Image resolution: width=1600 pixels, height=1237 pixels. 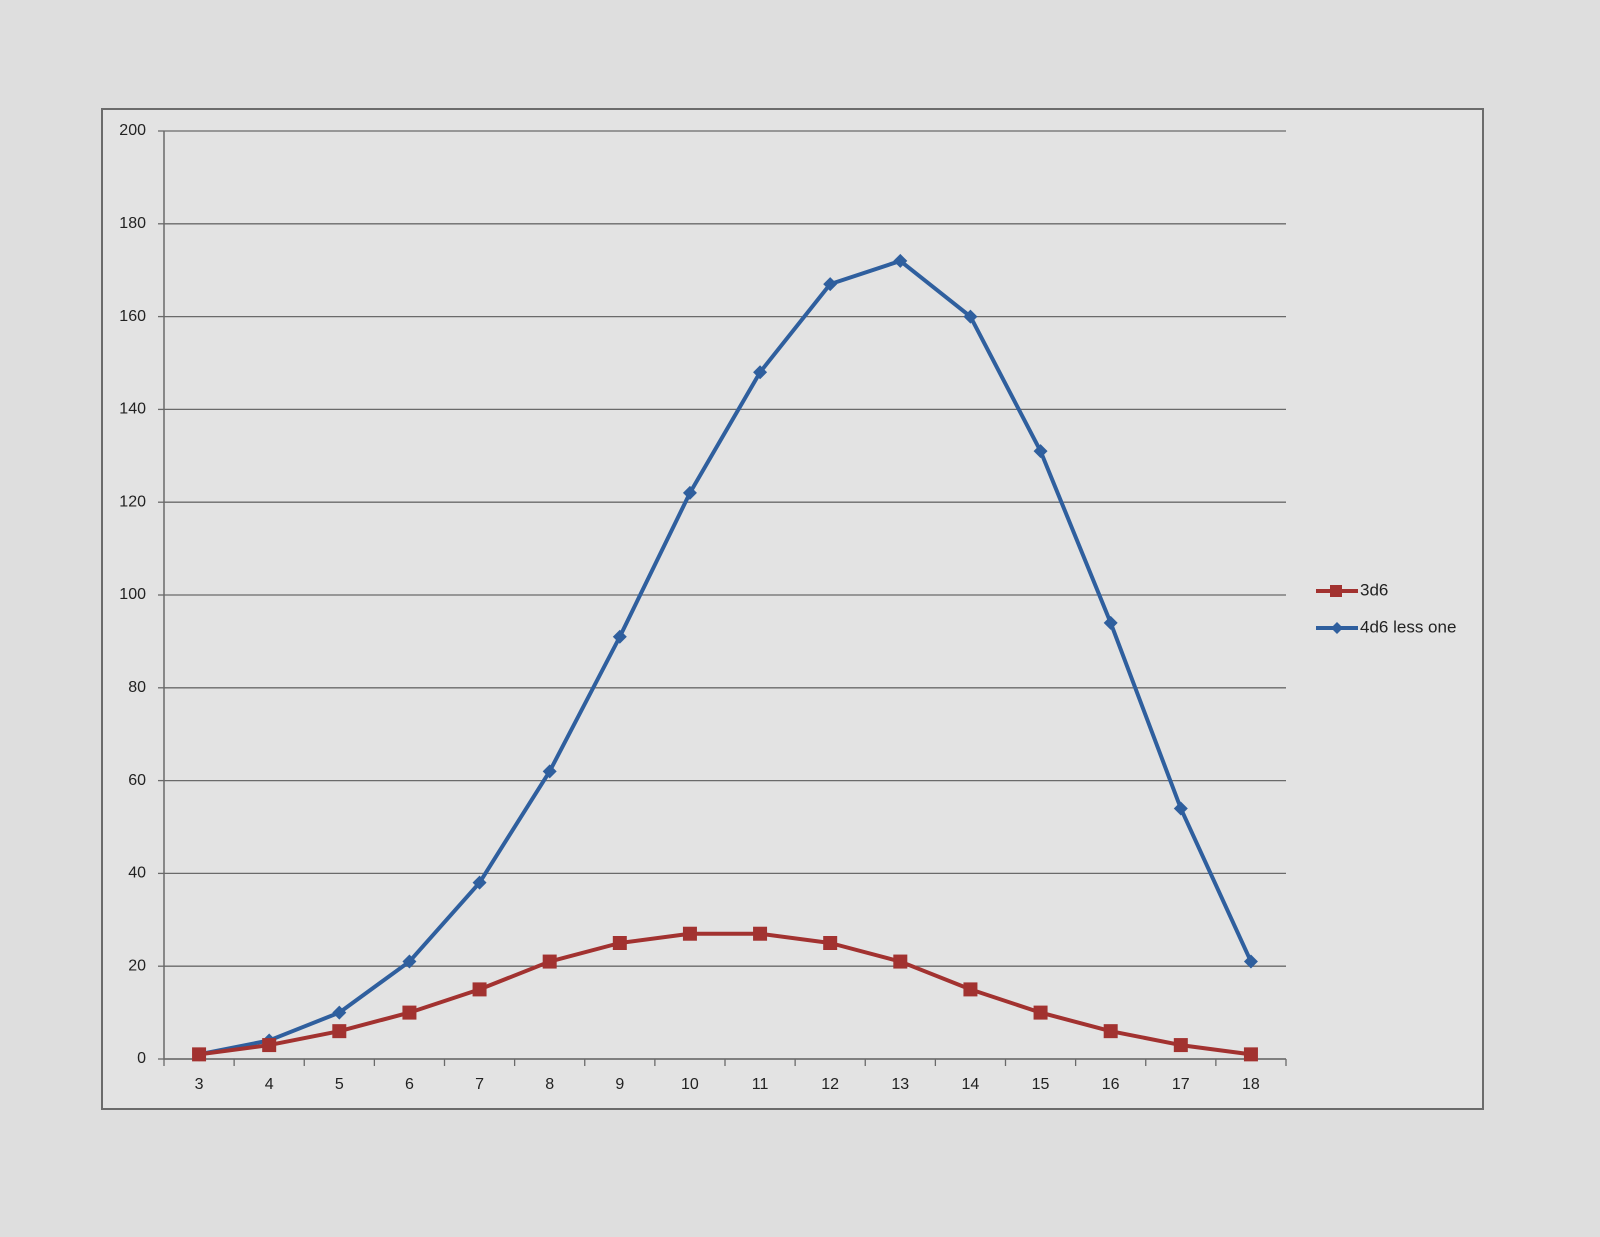 I want to click on x-tick-label: 8, so click(x=549, y=1084).